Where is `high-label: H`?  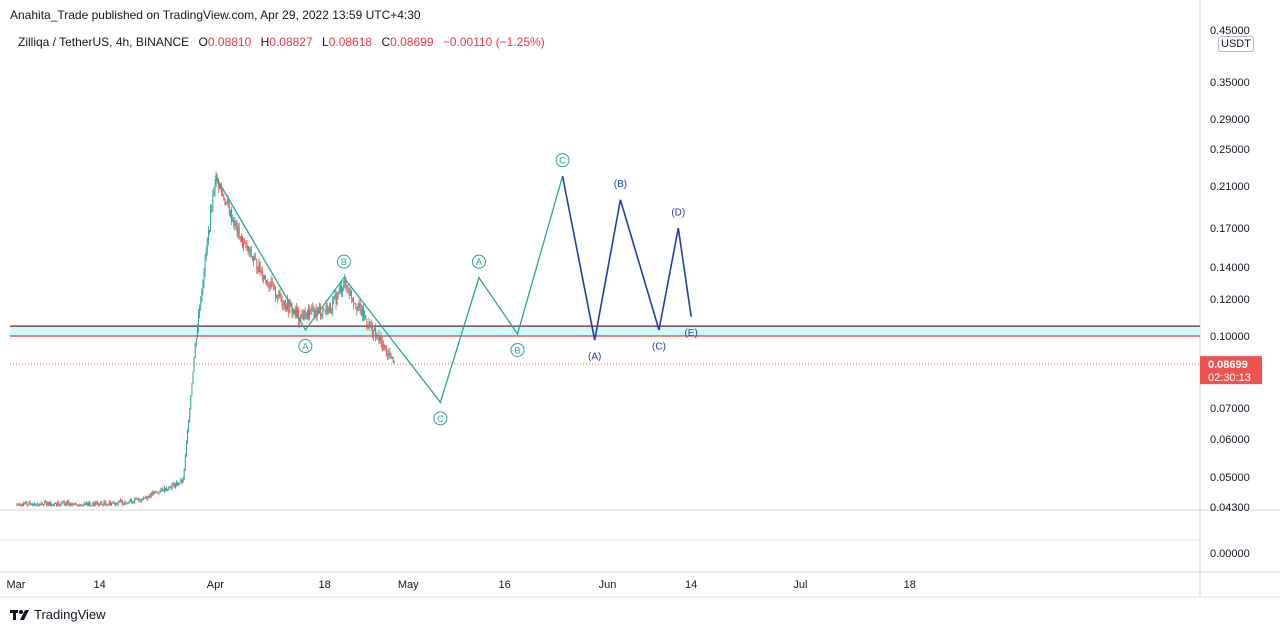 high-label: H is located at coordinates (265, 42).